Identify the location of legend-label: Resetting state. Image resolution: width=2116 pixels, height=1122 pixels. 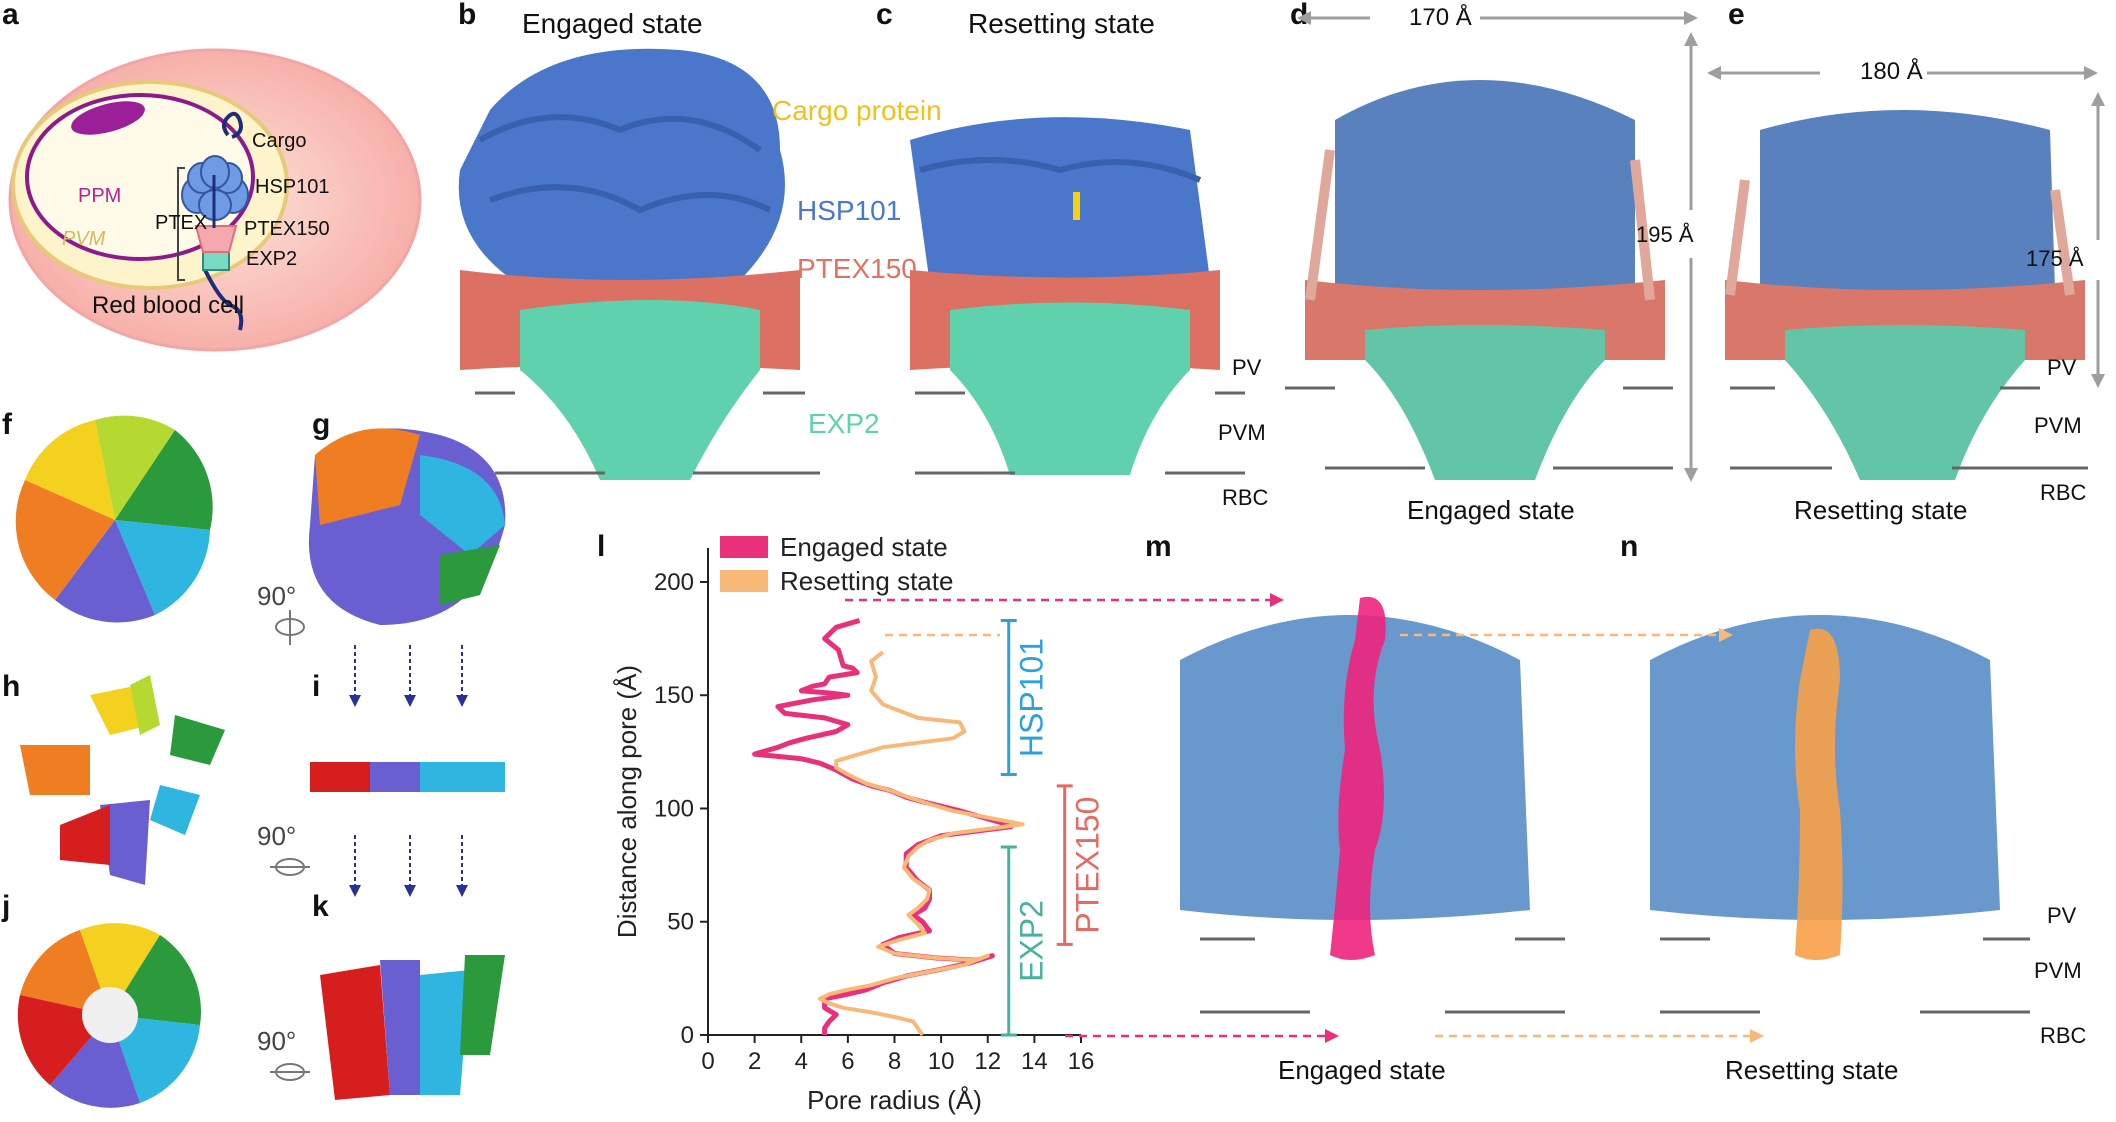
(866, 581).